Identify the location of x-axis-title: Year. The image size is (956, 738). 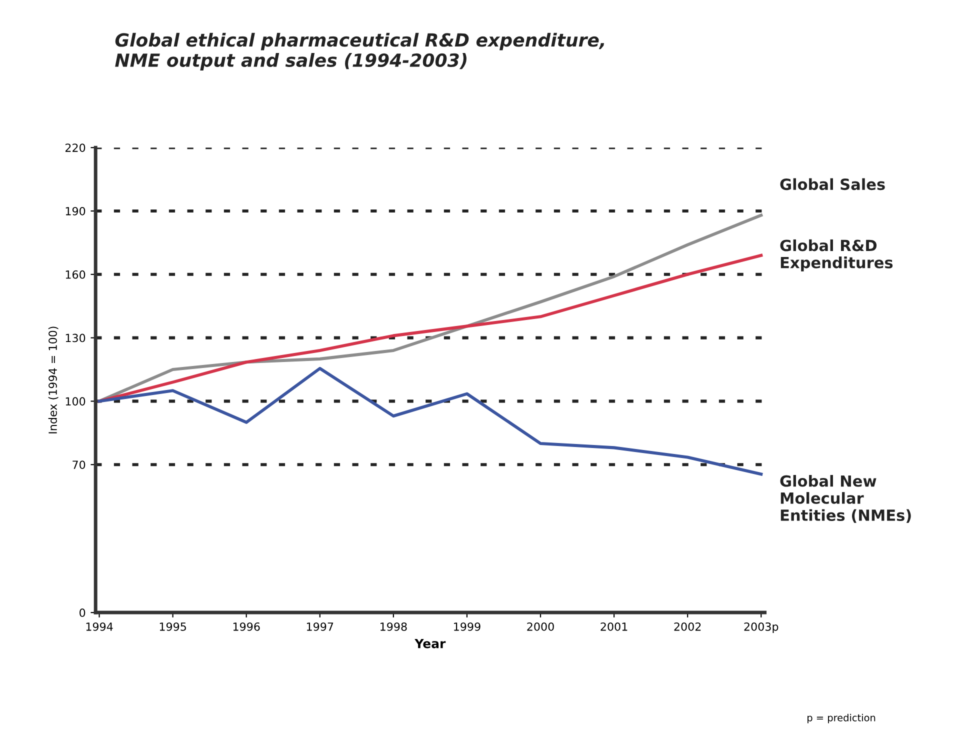
(430, 643).